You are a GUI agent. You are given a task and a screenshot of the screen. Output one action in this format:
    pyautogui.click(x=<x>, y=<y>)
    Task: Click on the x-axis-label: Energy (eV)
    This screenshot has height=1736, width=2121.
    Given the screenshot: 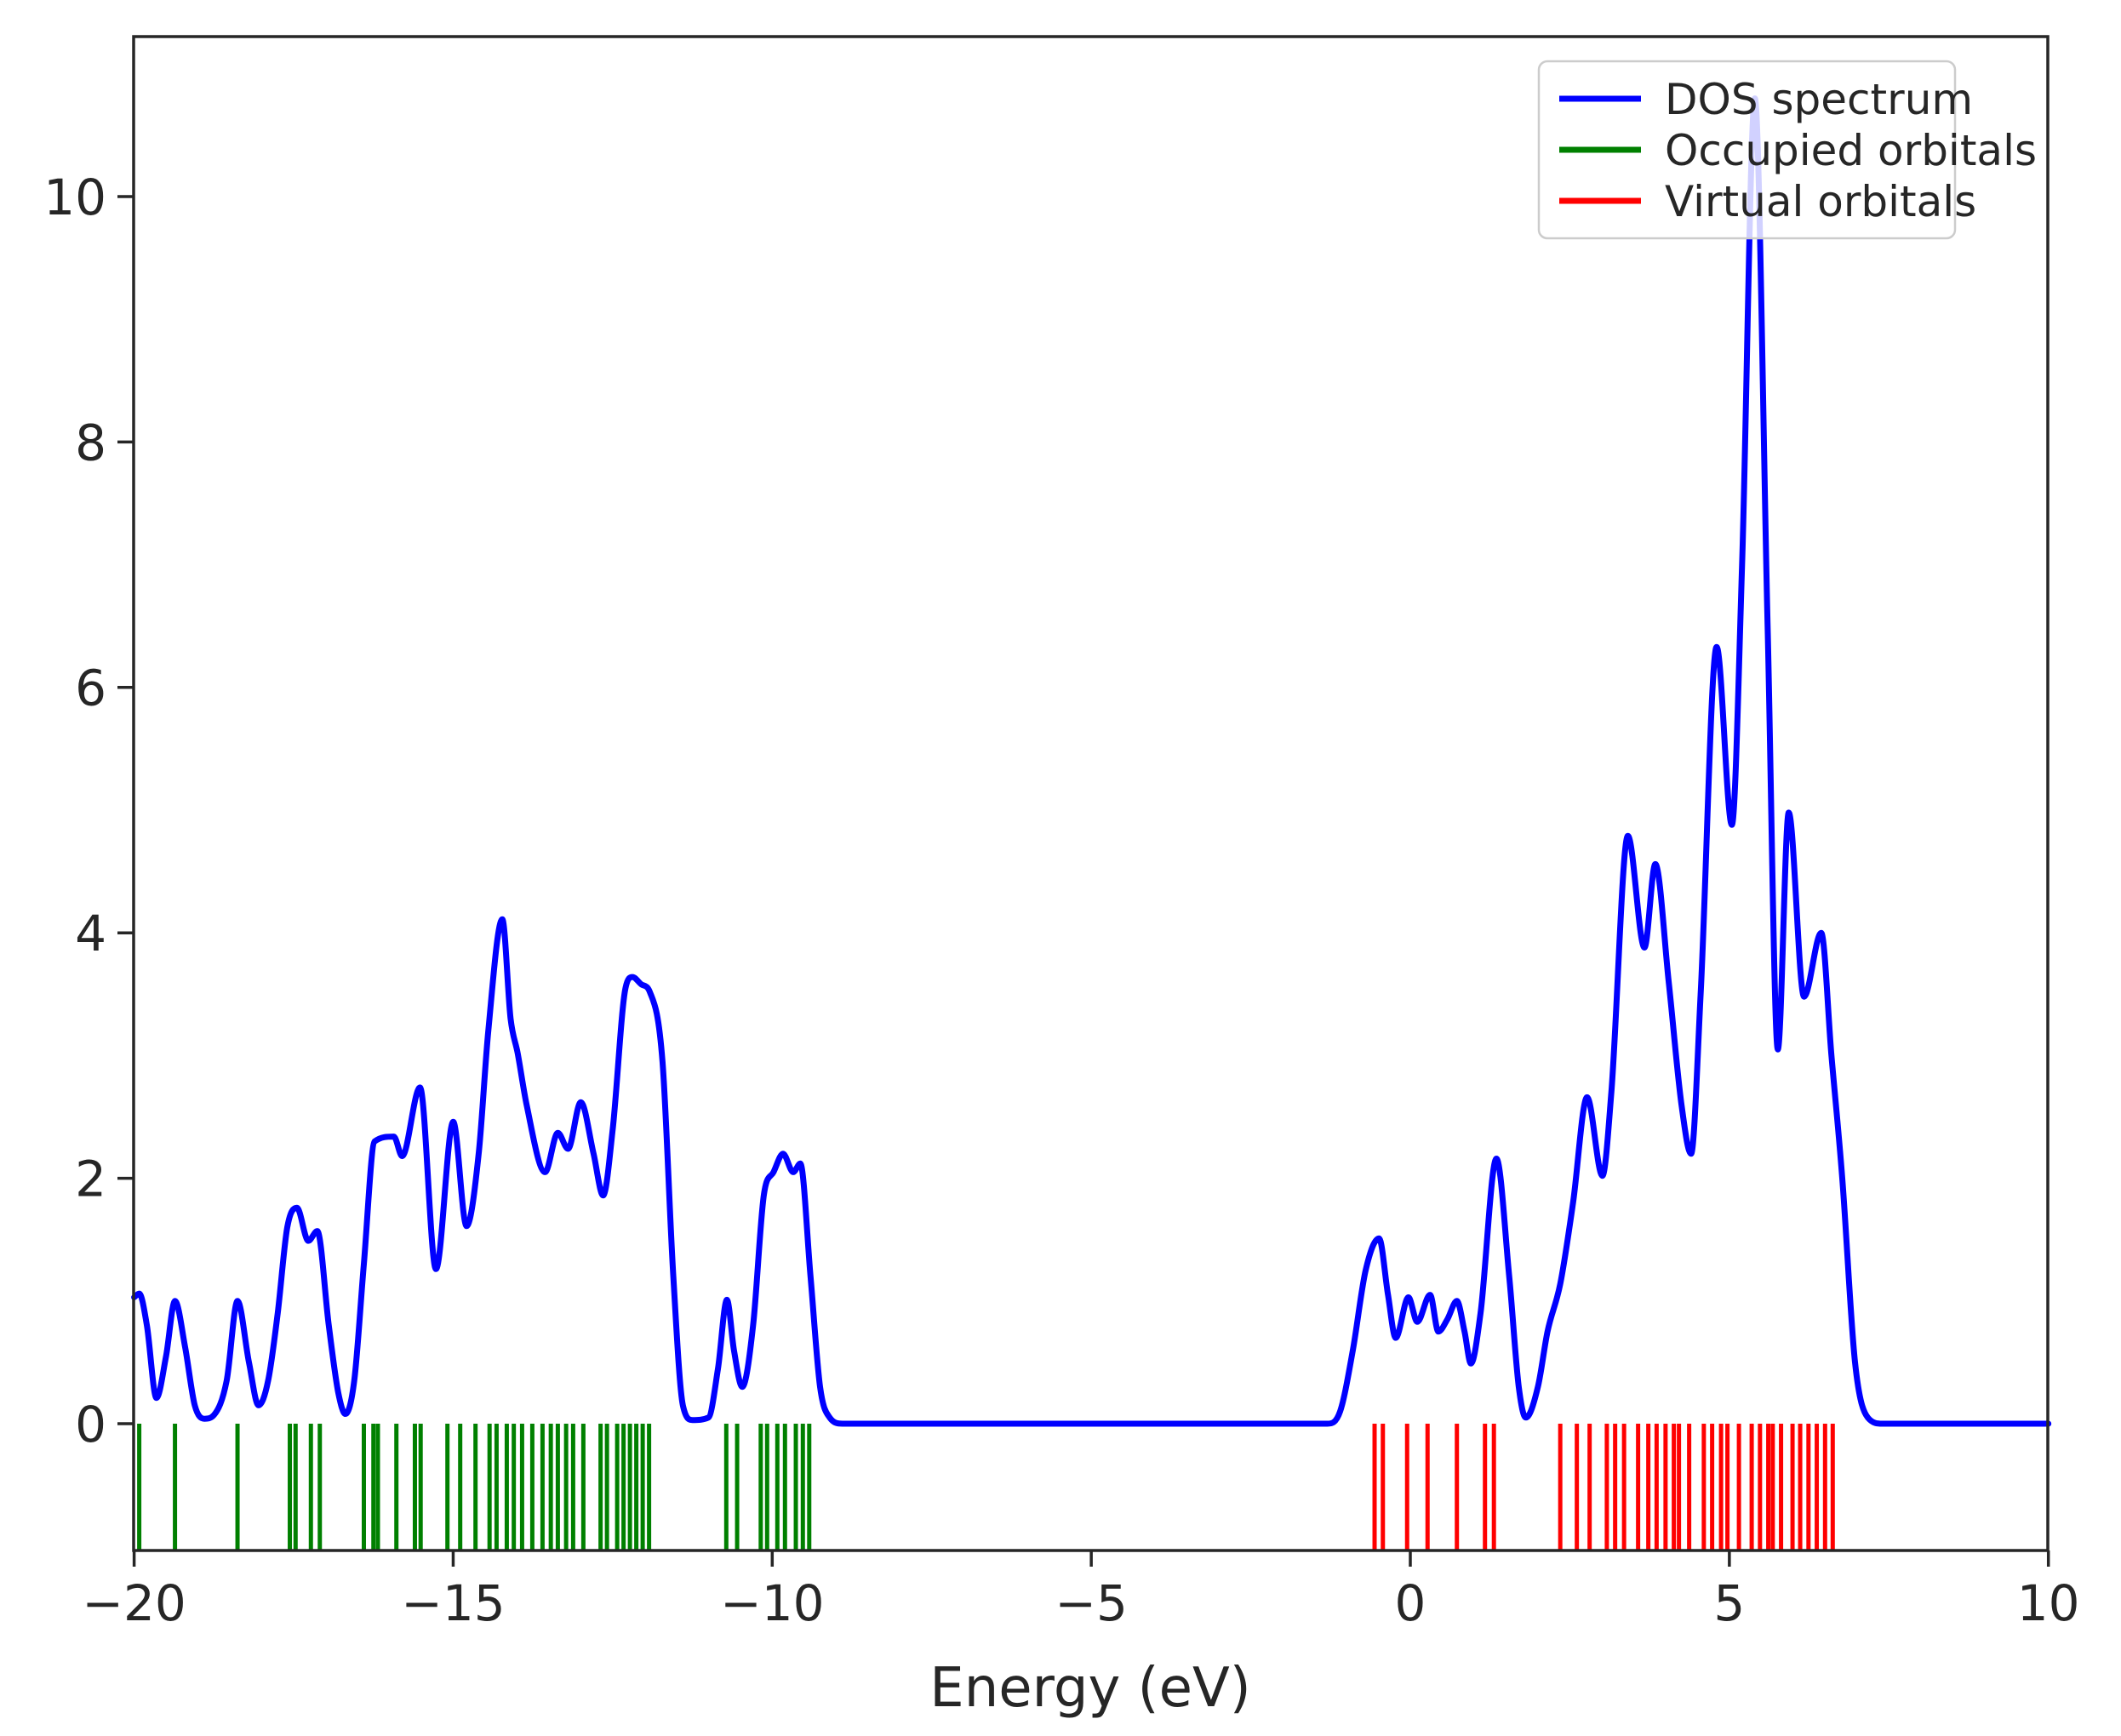 What is the action you would take?
    pyautogui.click(x=1090, y=1688)
    